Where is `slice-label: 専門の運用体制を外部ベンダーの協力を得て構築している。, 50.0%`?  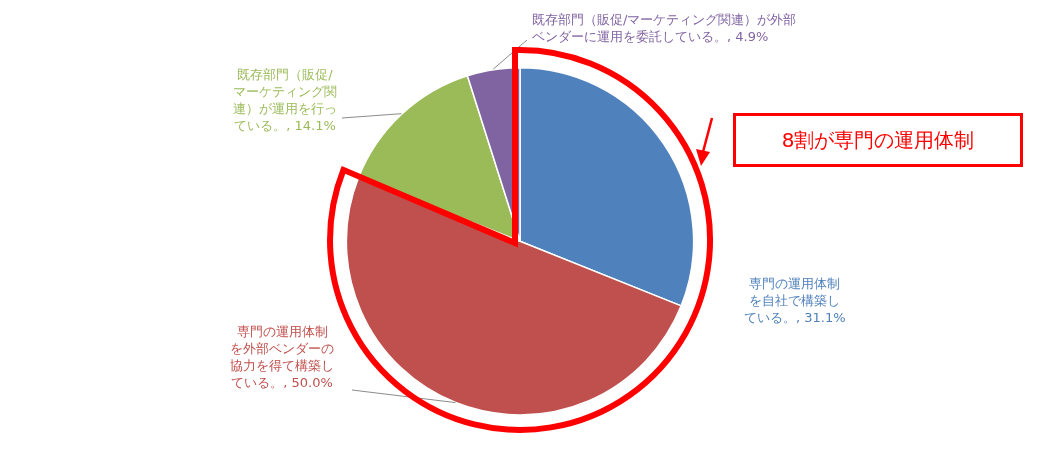 slice-label: 専門の運用体制を外部ベンダーの協力を得て構築している。, 50.0% is located at coordinates (282, 357).